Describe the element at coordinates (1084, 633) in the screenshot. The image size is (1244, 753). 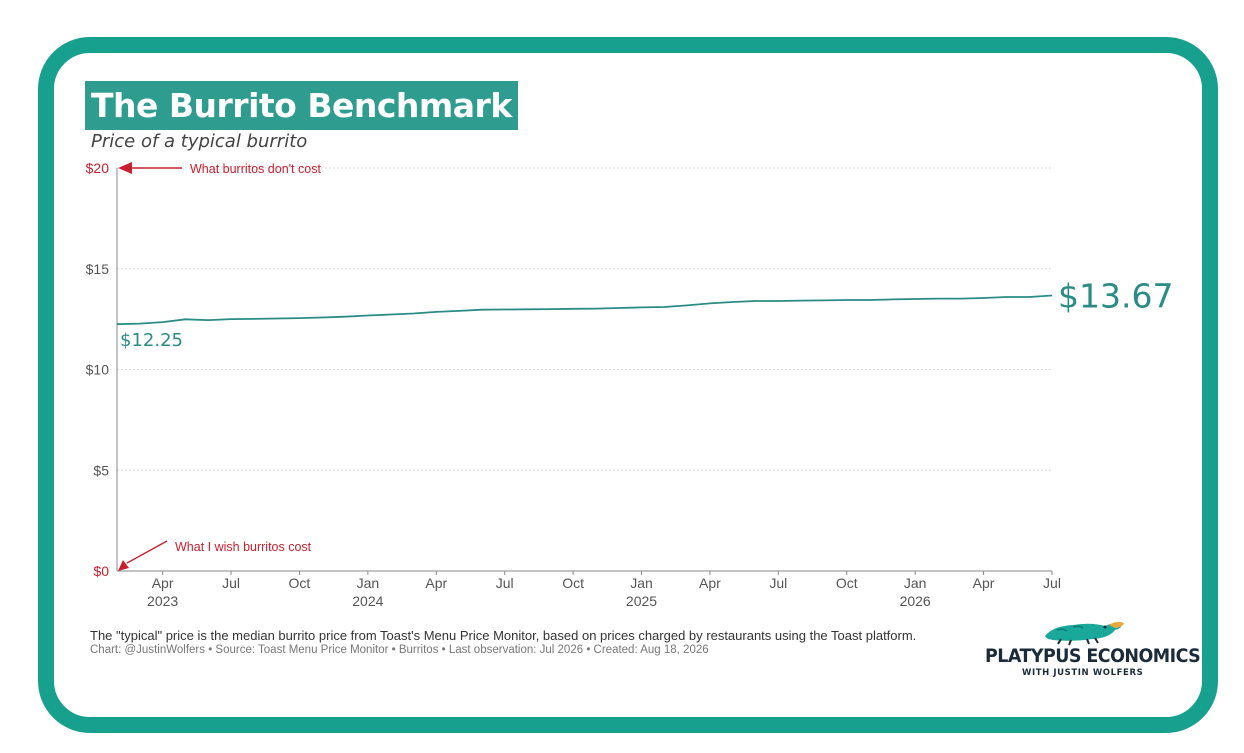
I see `platypus-icon` at that location.